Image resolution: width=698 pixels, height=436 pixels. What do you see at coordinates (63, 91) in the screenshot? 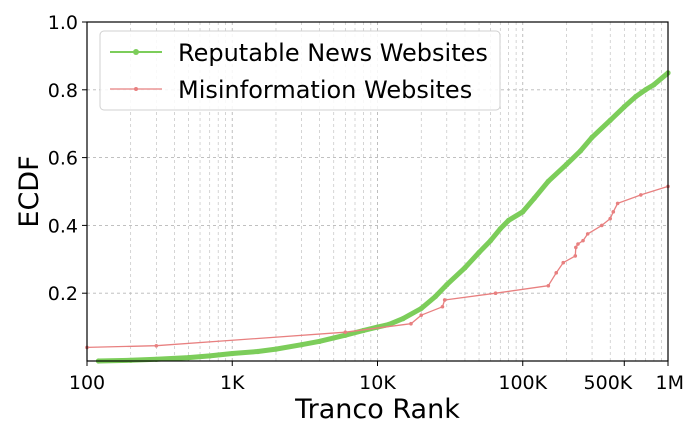
I see `y-tick-label: 0.8` at bounding box center [63, 91].